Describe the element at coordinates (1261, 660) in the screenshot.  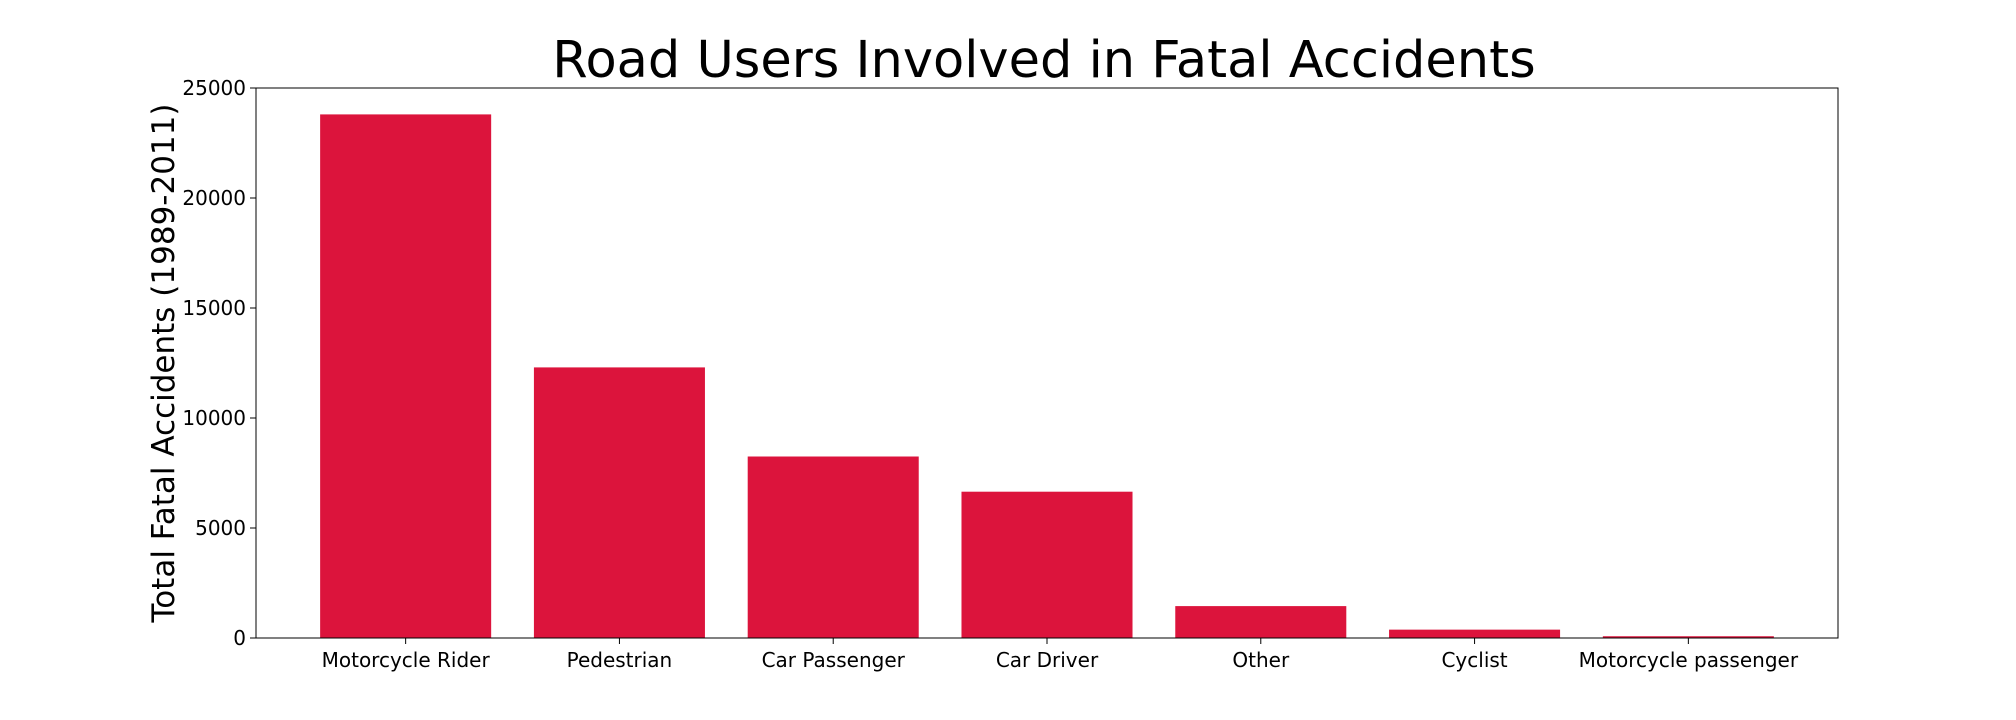
I see `x-tick-label: Other` at that location.